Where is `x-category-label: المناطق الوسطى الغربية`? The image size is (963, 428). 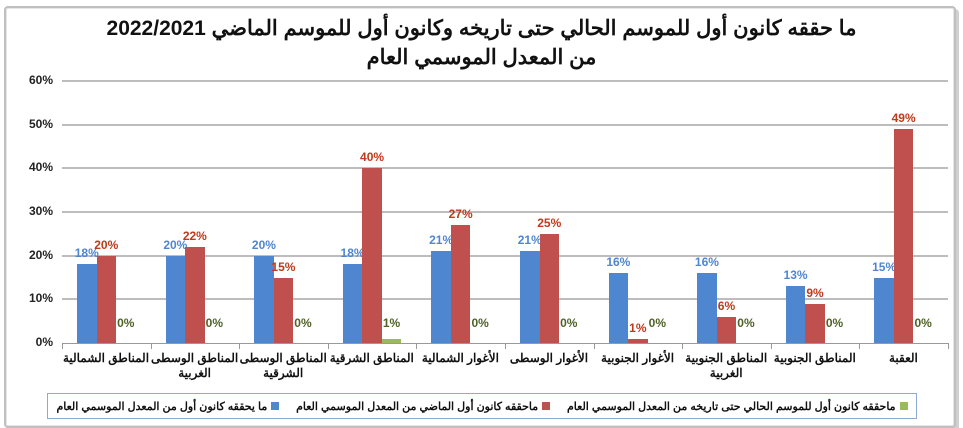 x-category-label: المناطق الوسطى الغربية is located at coordinates (195, 365).